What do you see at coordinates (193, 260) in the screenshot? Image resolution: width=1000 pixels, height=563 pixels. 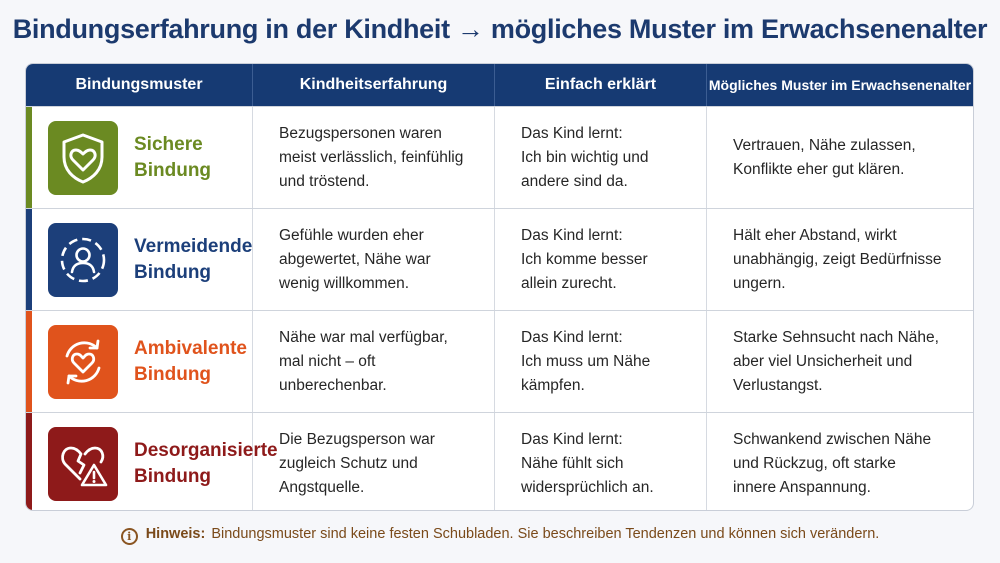 I see `type-label: Vermeidende Bindung` at bounding box center [193, 260].